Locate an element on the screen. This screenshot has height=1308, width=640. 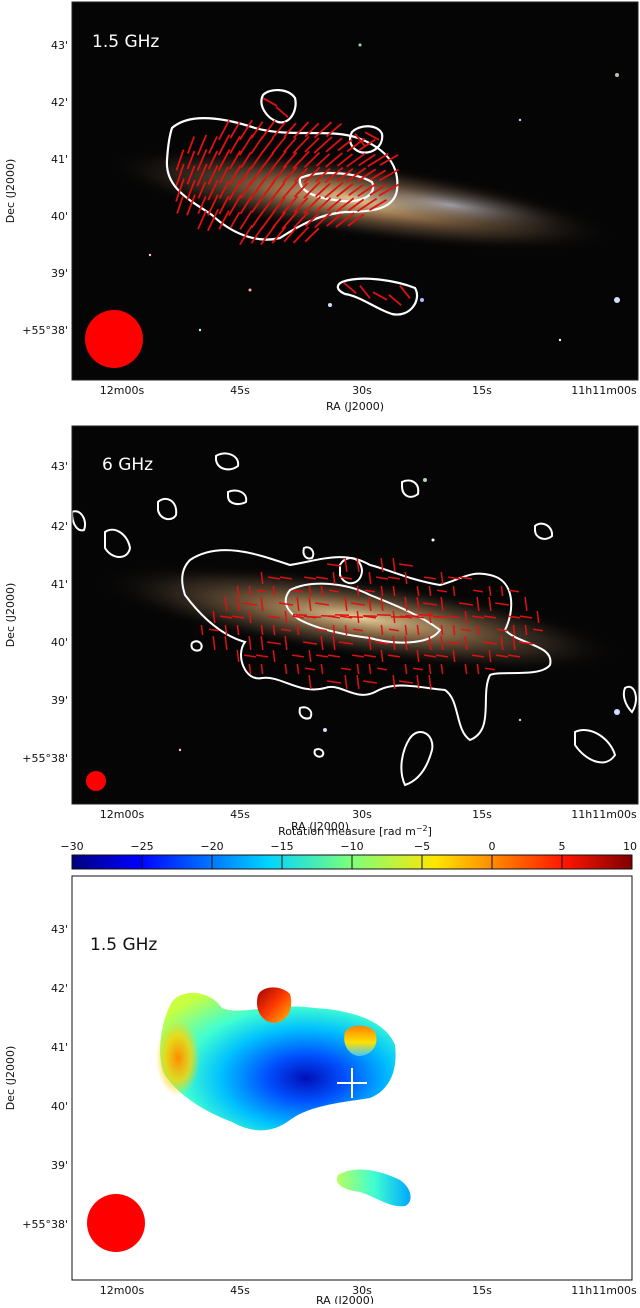
x-tick-label: 11h11m00s is located at coordinates (604, 1290).